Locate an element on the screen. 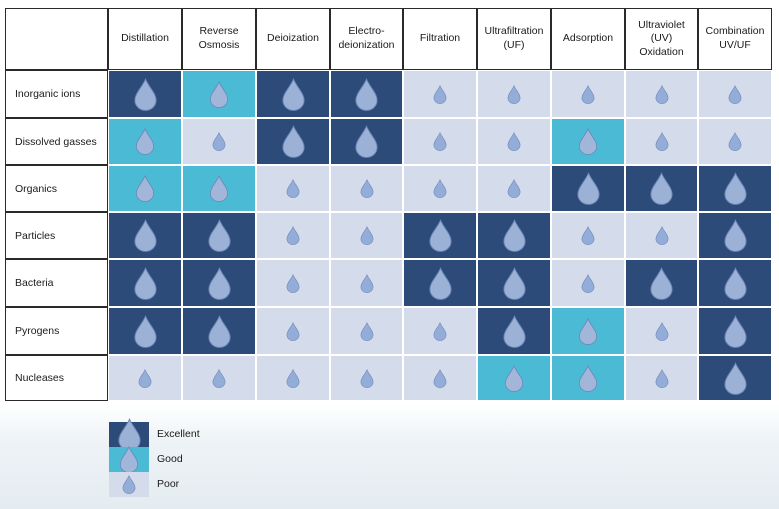 This screenshot has width=779, height=509. legend-label: Excellent is located at coordinates (178, 434).